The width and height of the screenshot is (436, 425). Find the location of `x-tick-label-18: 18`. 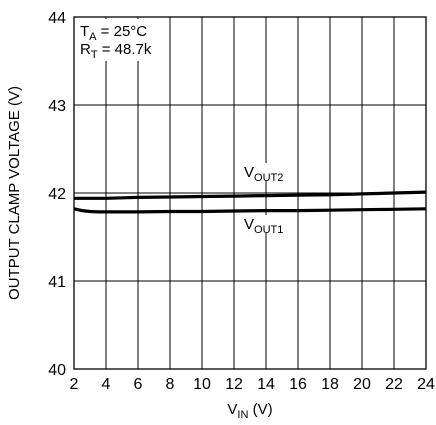

x-tick-label-18: 18 is located at coordinates (330, 384).